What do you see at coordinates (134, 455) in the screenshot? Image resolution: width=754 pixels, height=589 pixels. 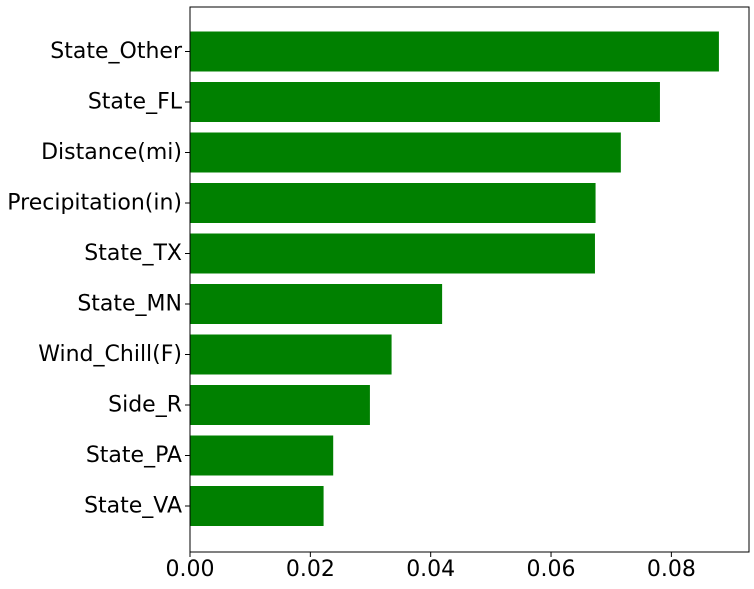 I see `y-tick-label: State_PA` at bounding box center [134, 455].